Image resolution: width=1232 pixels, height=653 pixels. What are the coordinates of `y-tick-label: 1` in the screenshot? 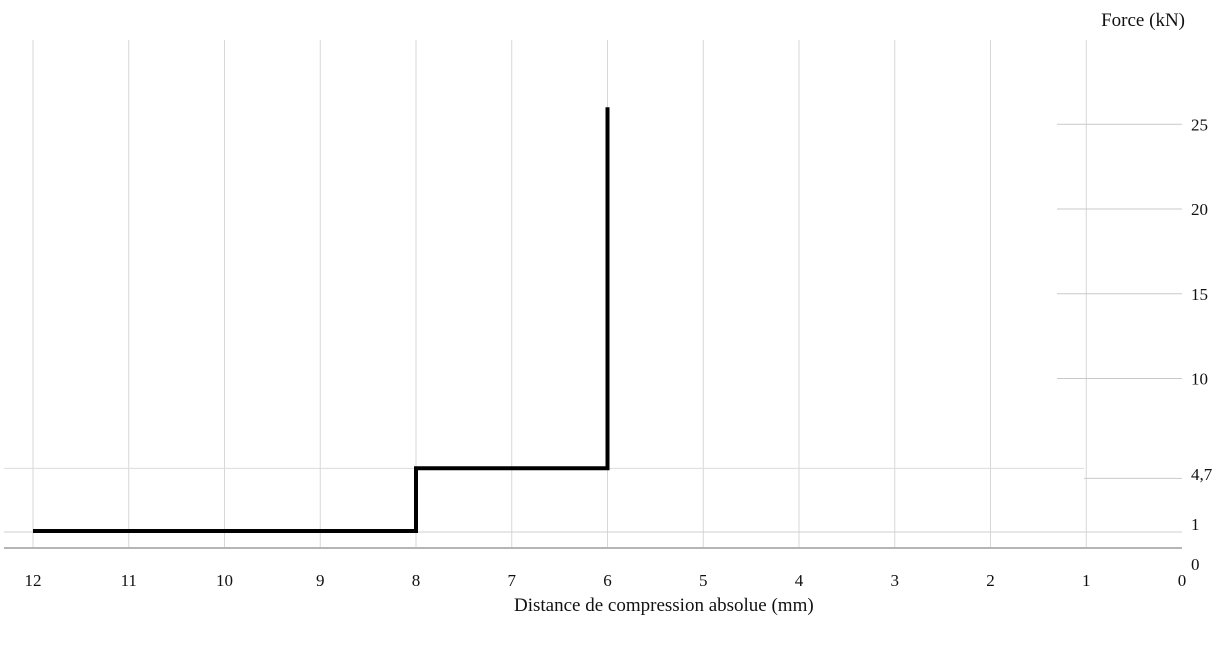 It's located at (1195, 524).